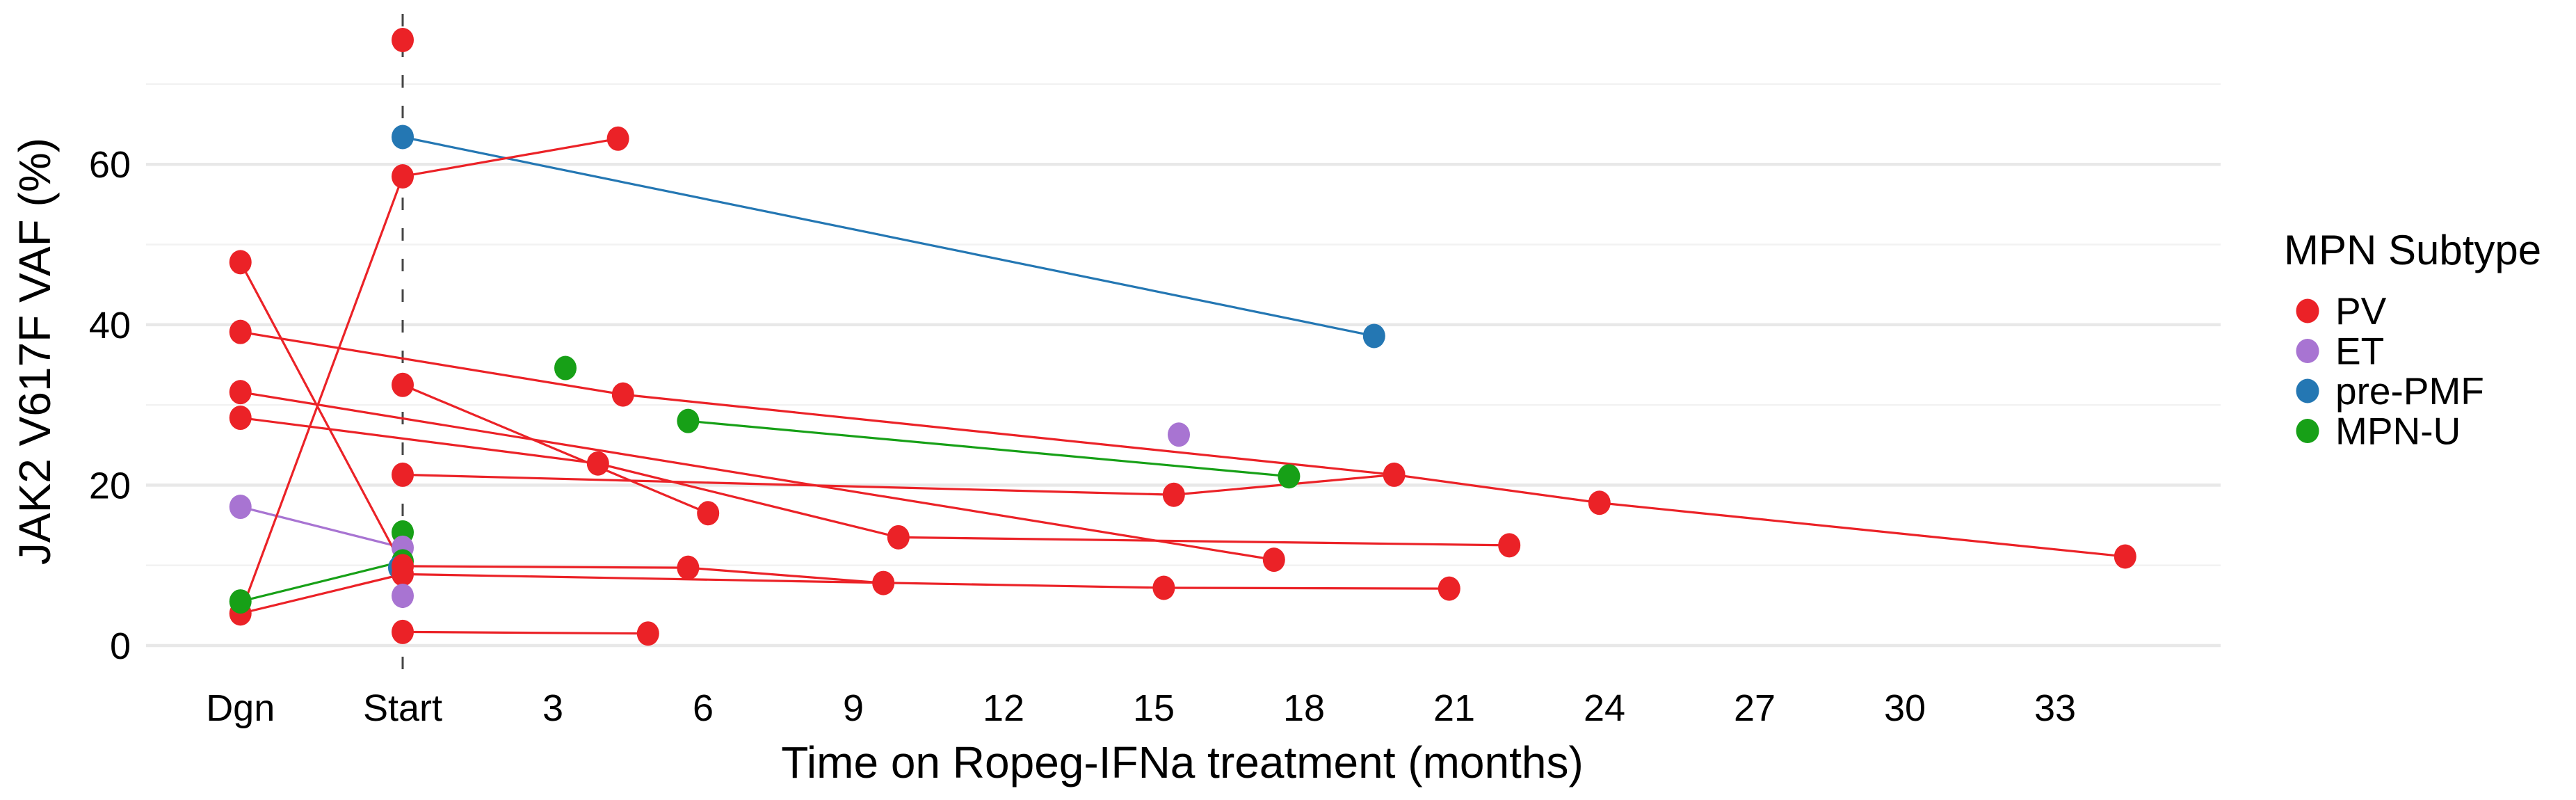  What do you see at coordinates (1605, 708) in the screenshot?
I see `x-tick-label: 24` at bounding box center [1605, 708].